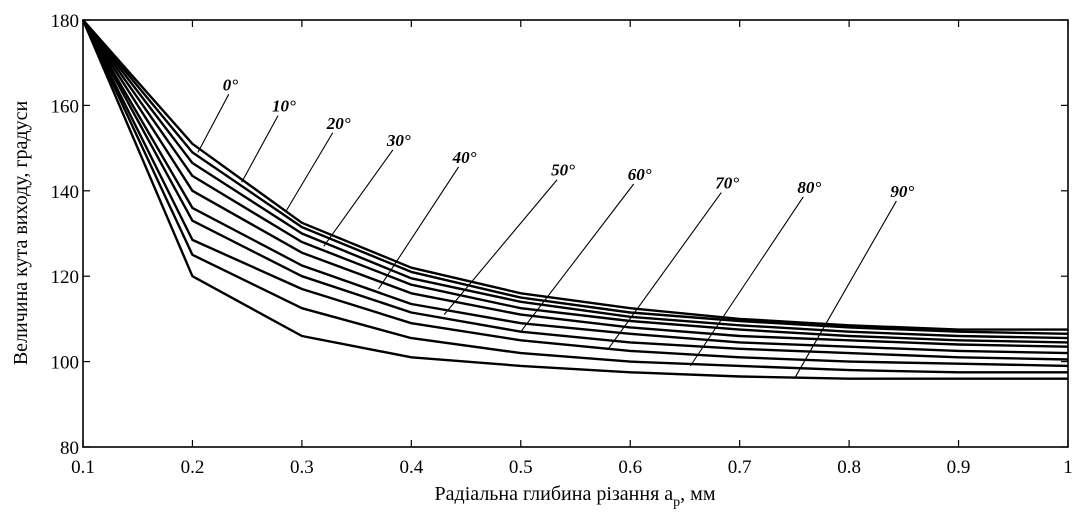 The height and width of the screenshot is (513, 1074). What do you see at coordinates (69, 448) in the screenshot?
I see `y-tick-label-0: 80` at bounding box center [69, 448].